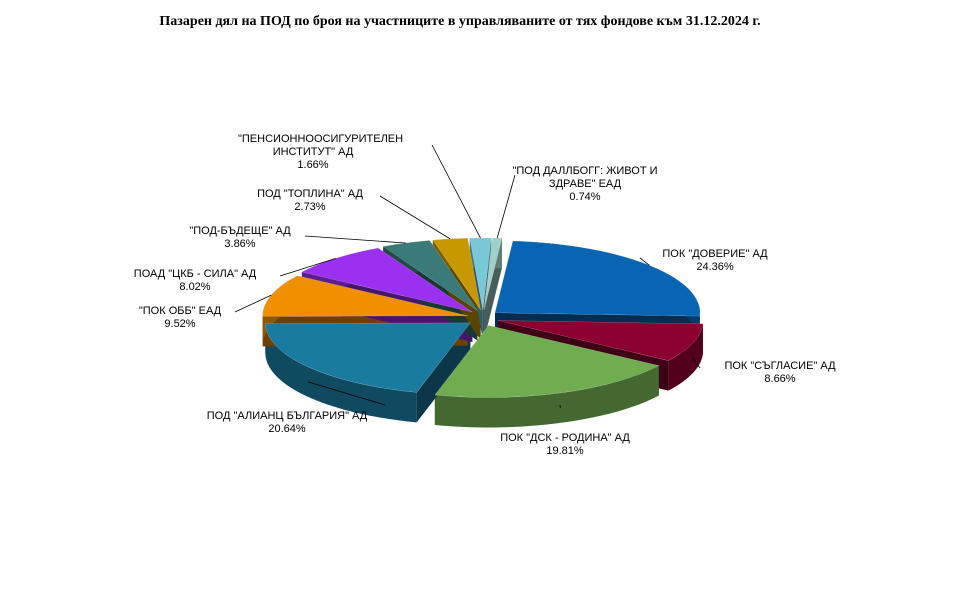 Image resolution: width=966 pixels, height=591 pixels. I want to click on slice-label: ПОД "ТОПЛИНА" АД 2.73%, so click(310, 201).